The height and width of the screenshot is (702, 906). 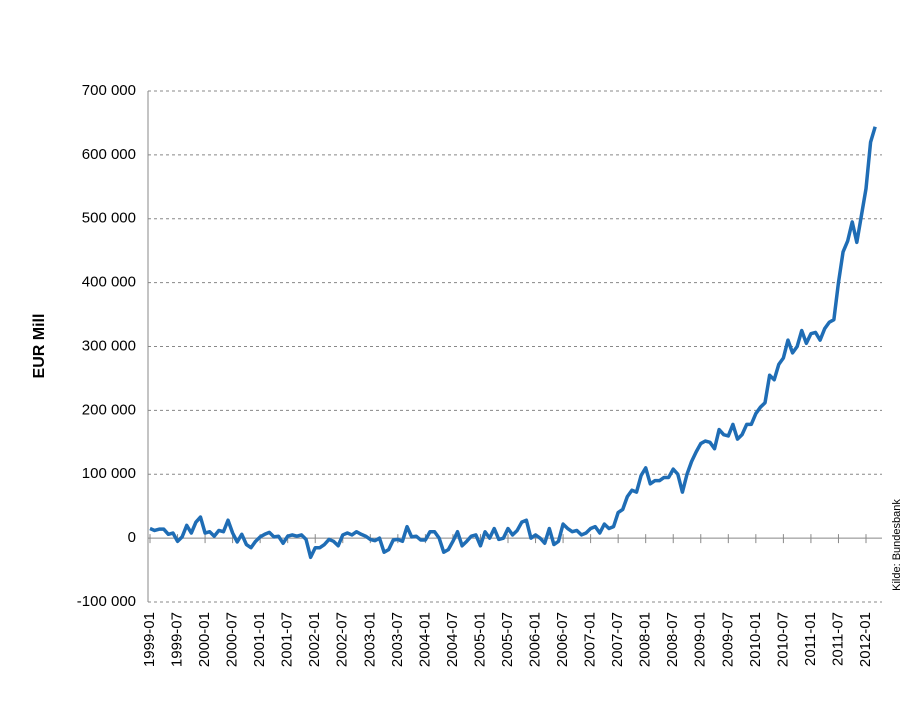 I want to click on x-tick-label: 2008-07, so click(x=672, y=639).